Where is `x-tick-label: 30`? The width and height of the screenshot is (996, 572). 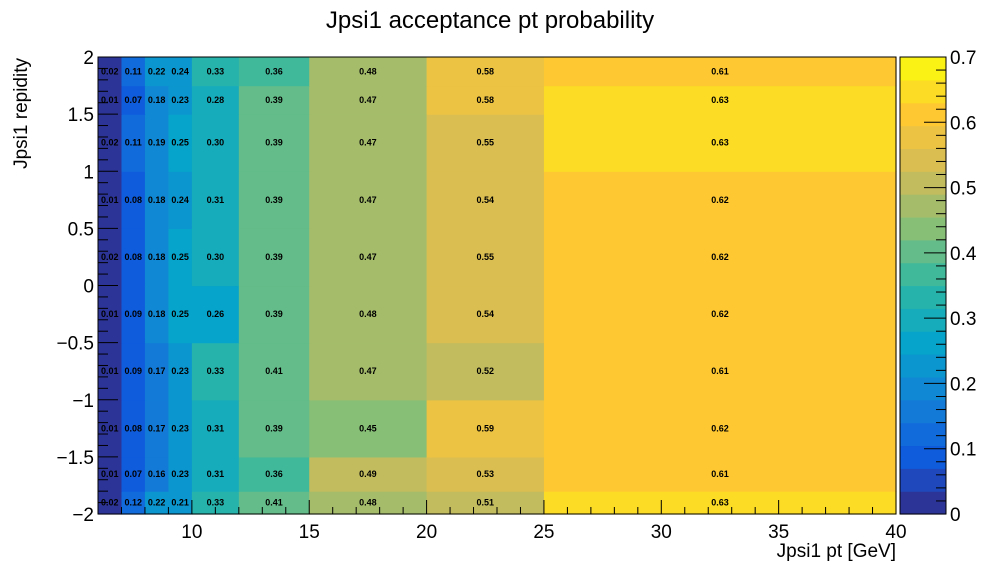 x-tick-label: 30 is located at coordinates (661, 532).